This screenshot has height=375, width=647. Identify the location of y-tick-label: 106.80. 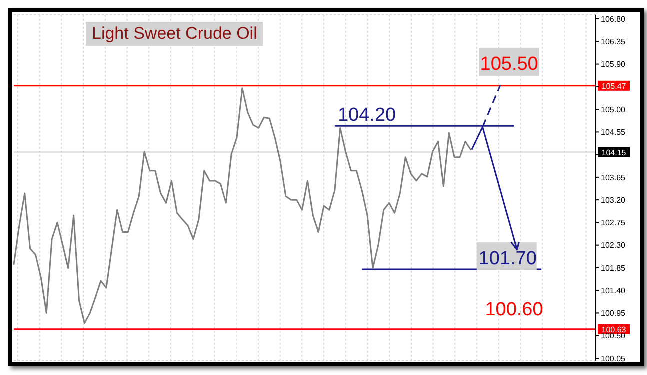
(613, 19).